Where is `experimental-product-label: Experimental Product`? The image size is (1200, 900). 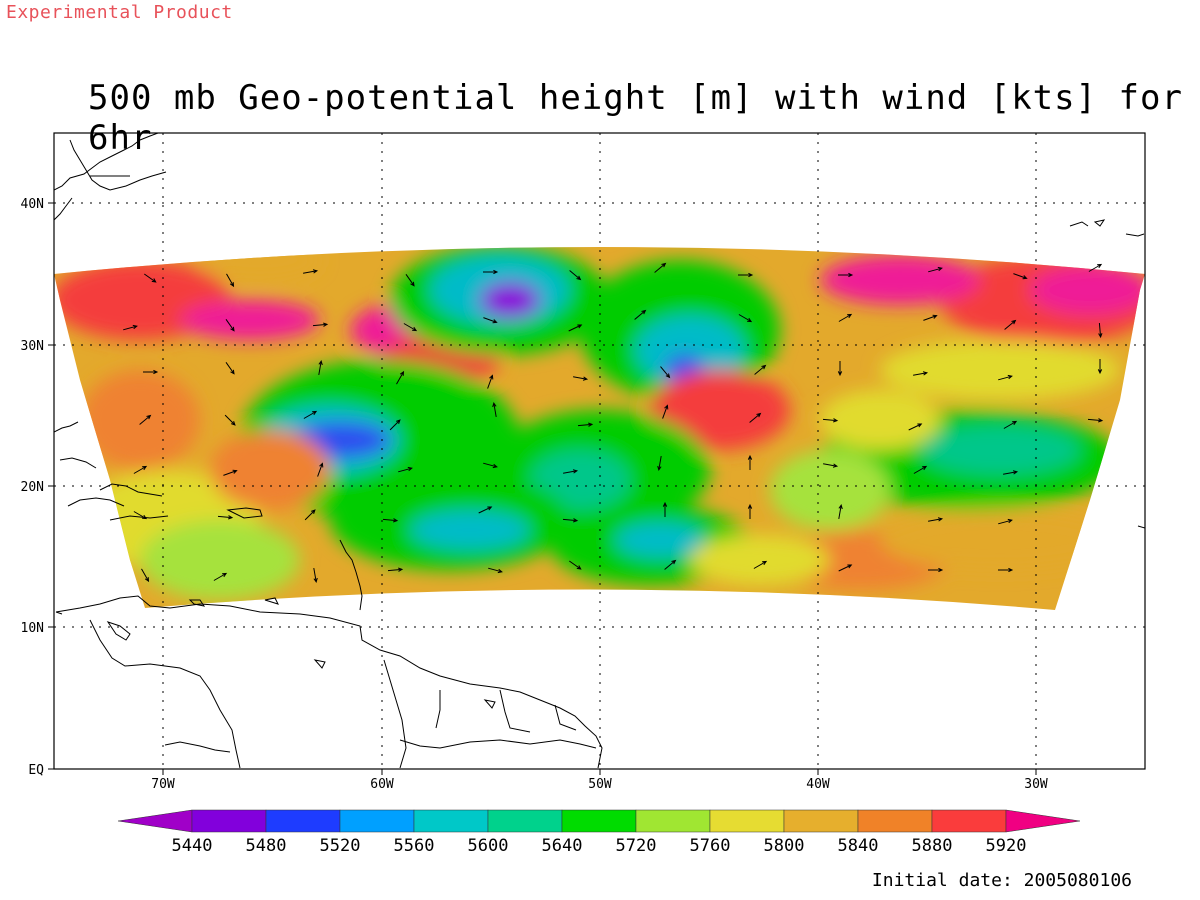
experimental-product-label: Experimental Product is located at coordinates (119, 12).